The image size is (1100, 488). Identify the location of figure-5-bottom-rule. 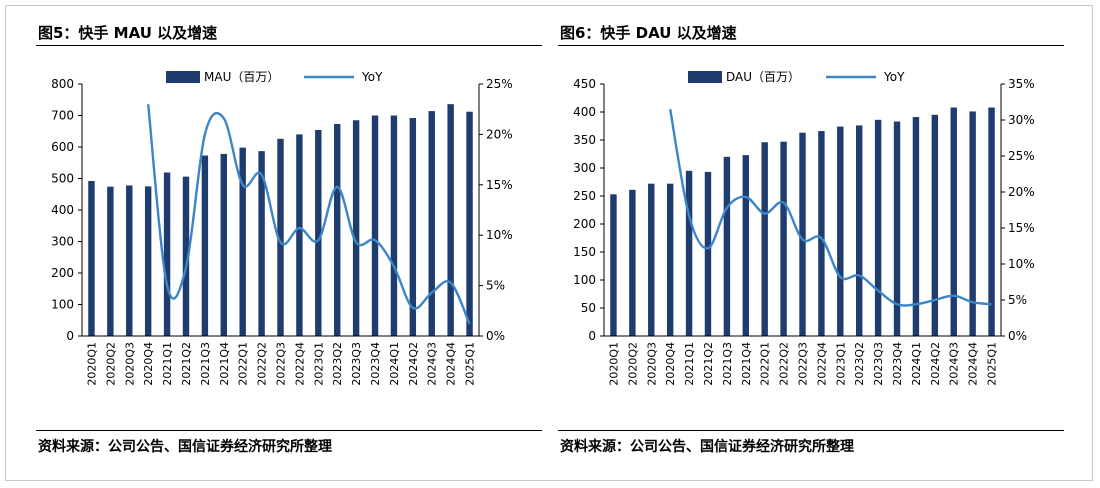
(289, 430).